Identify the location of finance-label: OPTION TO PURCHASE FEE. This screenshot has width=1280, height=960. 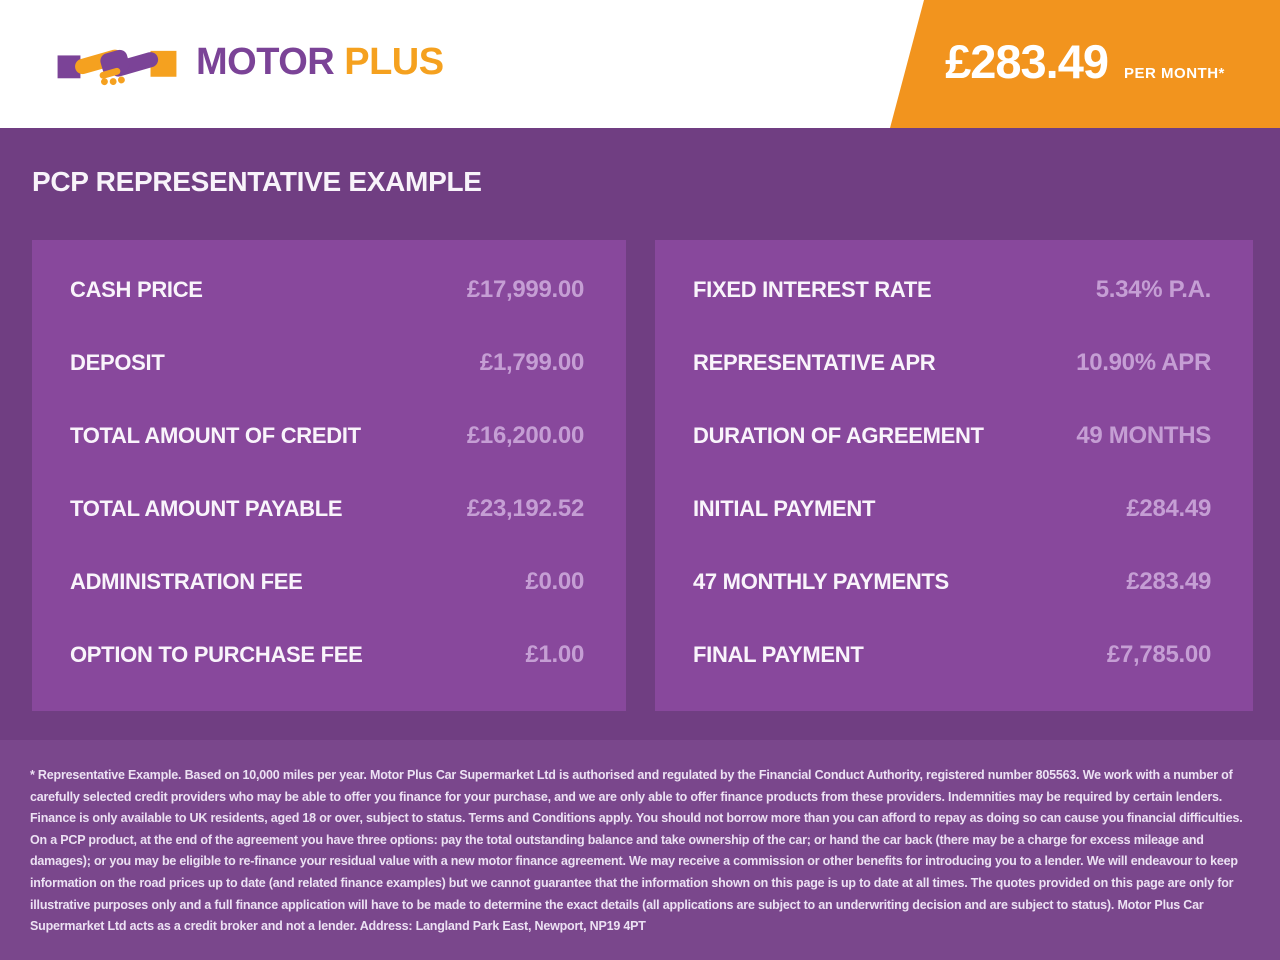
(216, 654).